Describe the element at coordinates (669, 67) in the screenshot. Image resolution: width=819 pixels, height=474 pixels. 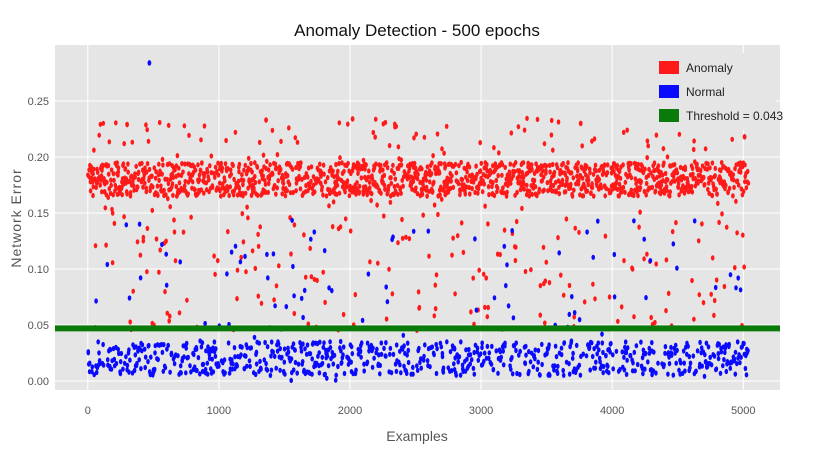
I see `legend-swatch-anomaly` at that location.